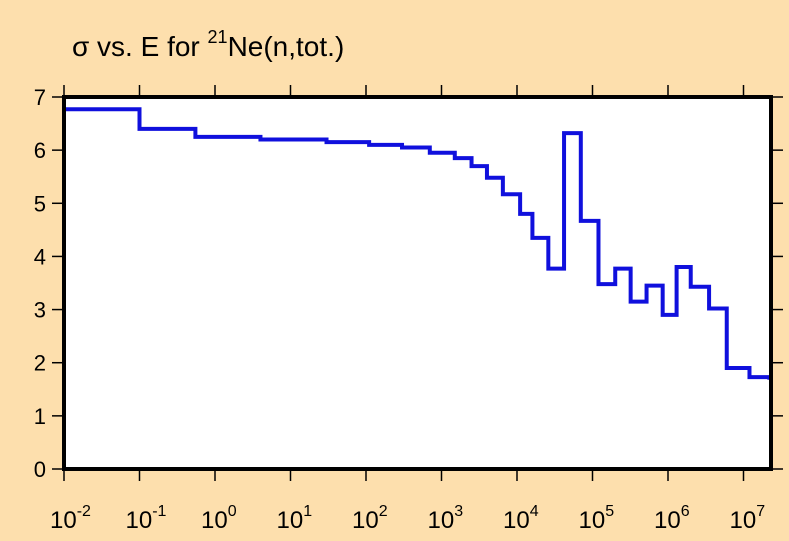 The height and width of the screenshot is (541, 789). What do you see at coordinates (140, 46) in the screenshot?
I see `chart-title-prefix: σ vs. E for` at bounding box center [140, 46].